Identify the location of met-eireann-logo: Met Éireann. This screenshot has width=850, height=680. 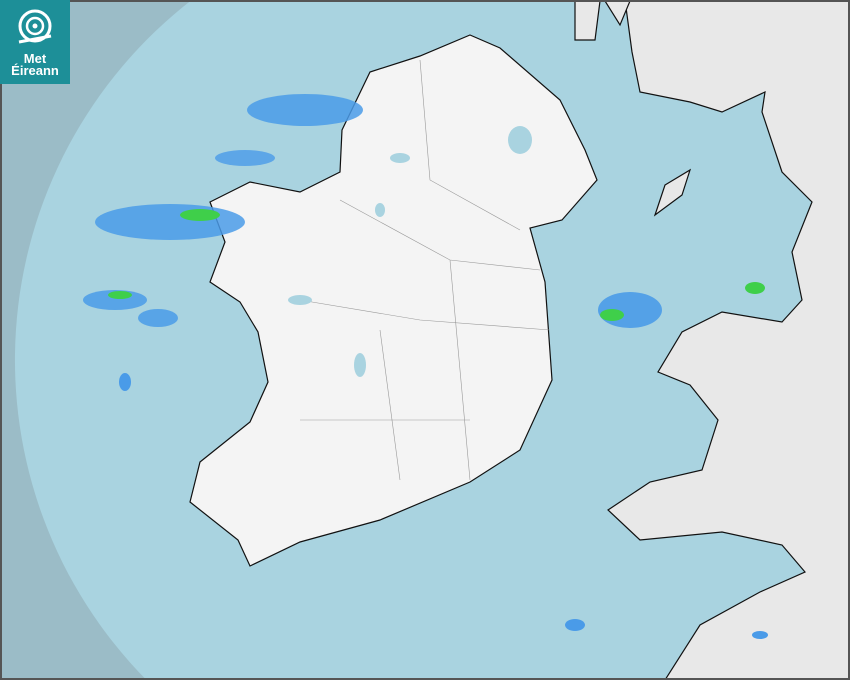
(35, 42).